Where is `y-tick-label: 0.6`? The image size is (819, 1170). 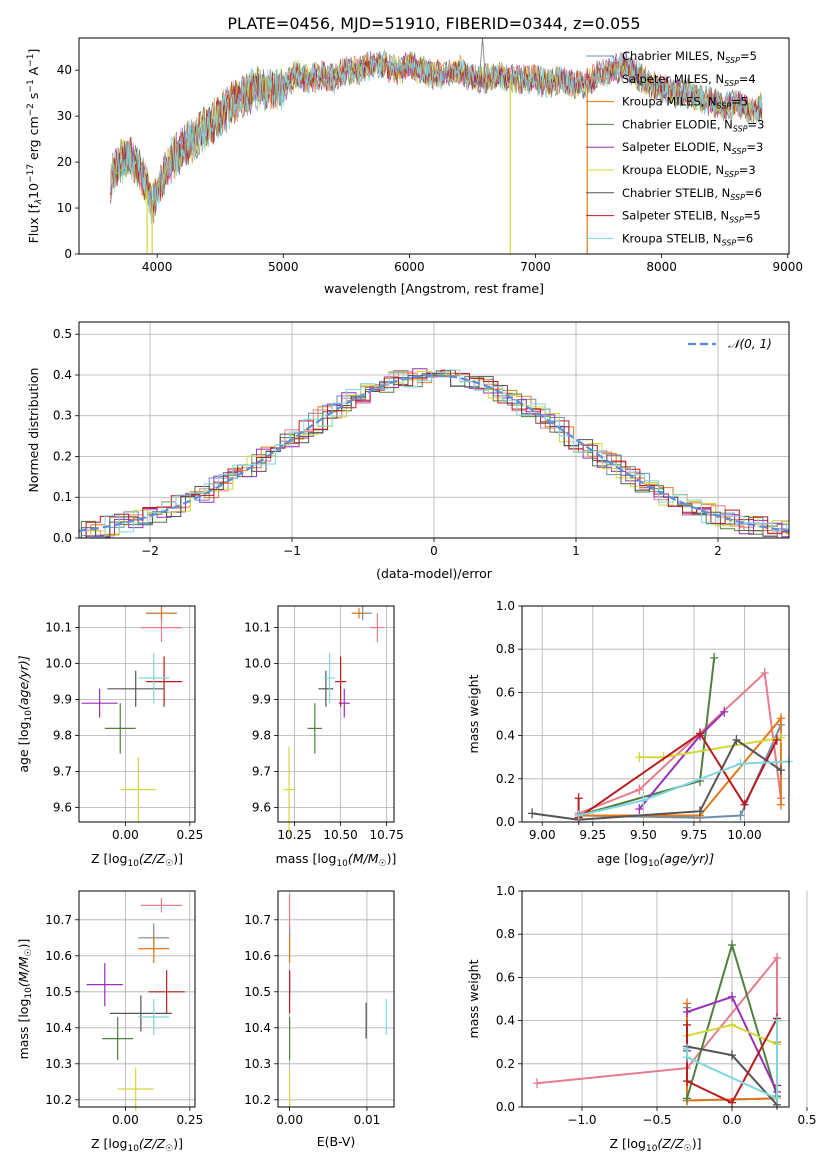
y-tick-label: 0.6 is located at coordinates (505, 692).